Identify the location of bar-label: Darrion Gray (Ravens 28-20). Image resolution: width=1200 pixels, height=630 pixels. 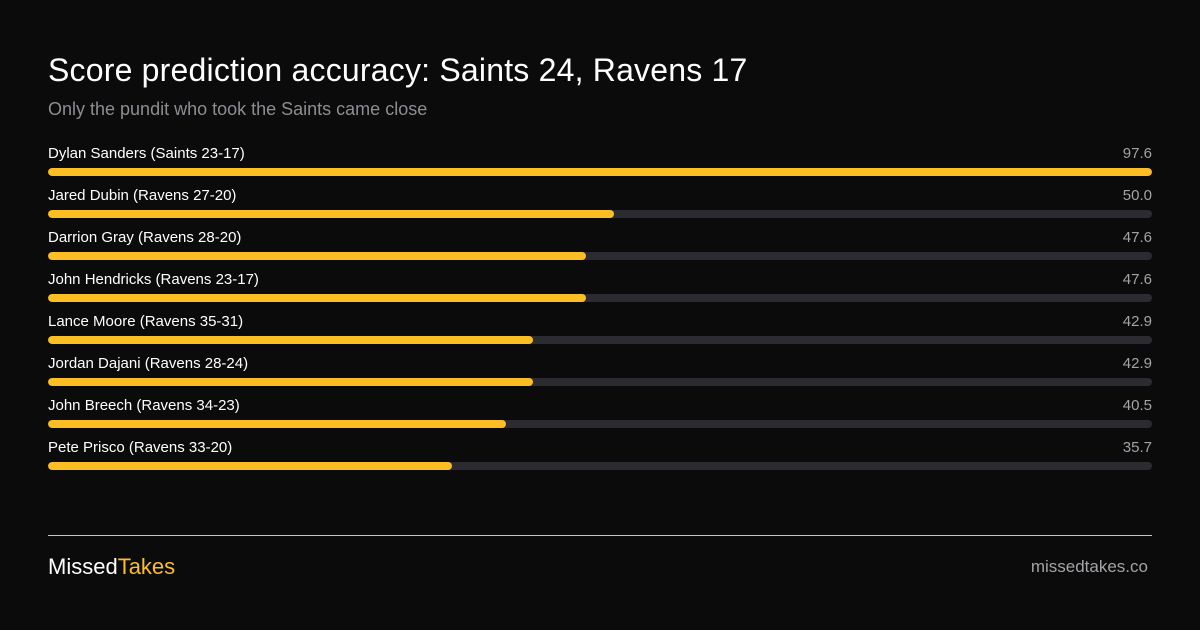
(145, 237).